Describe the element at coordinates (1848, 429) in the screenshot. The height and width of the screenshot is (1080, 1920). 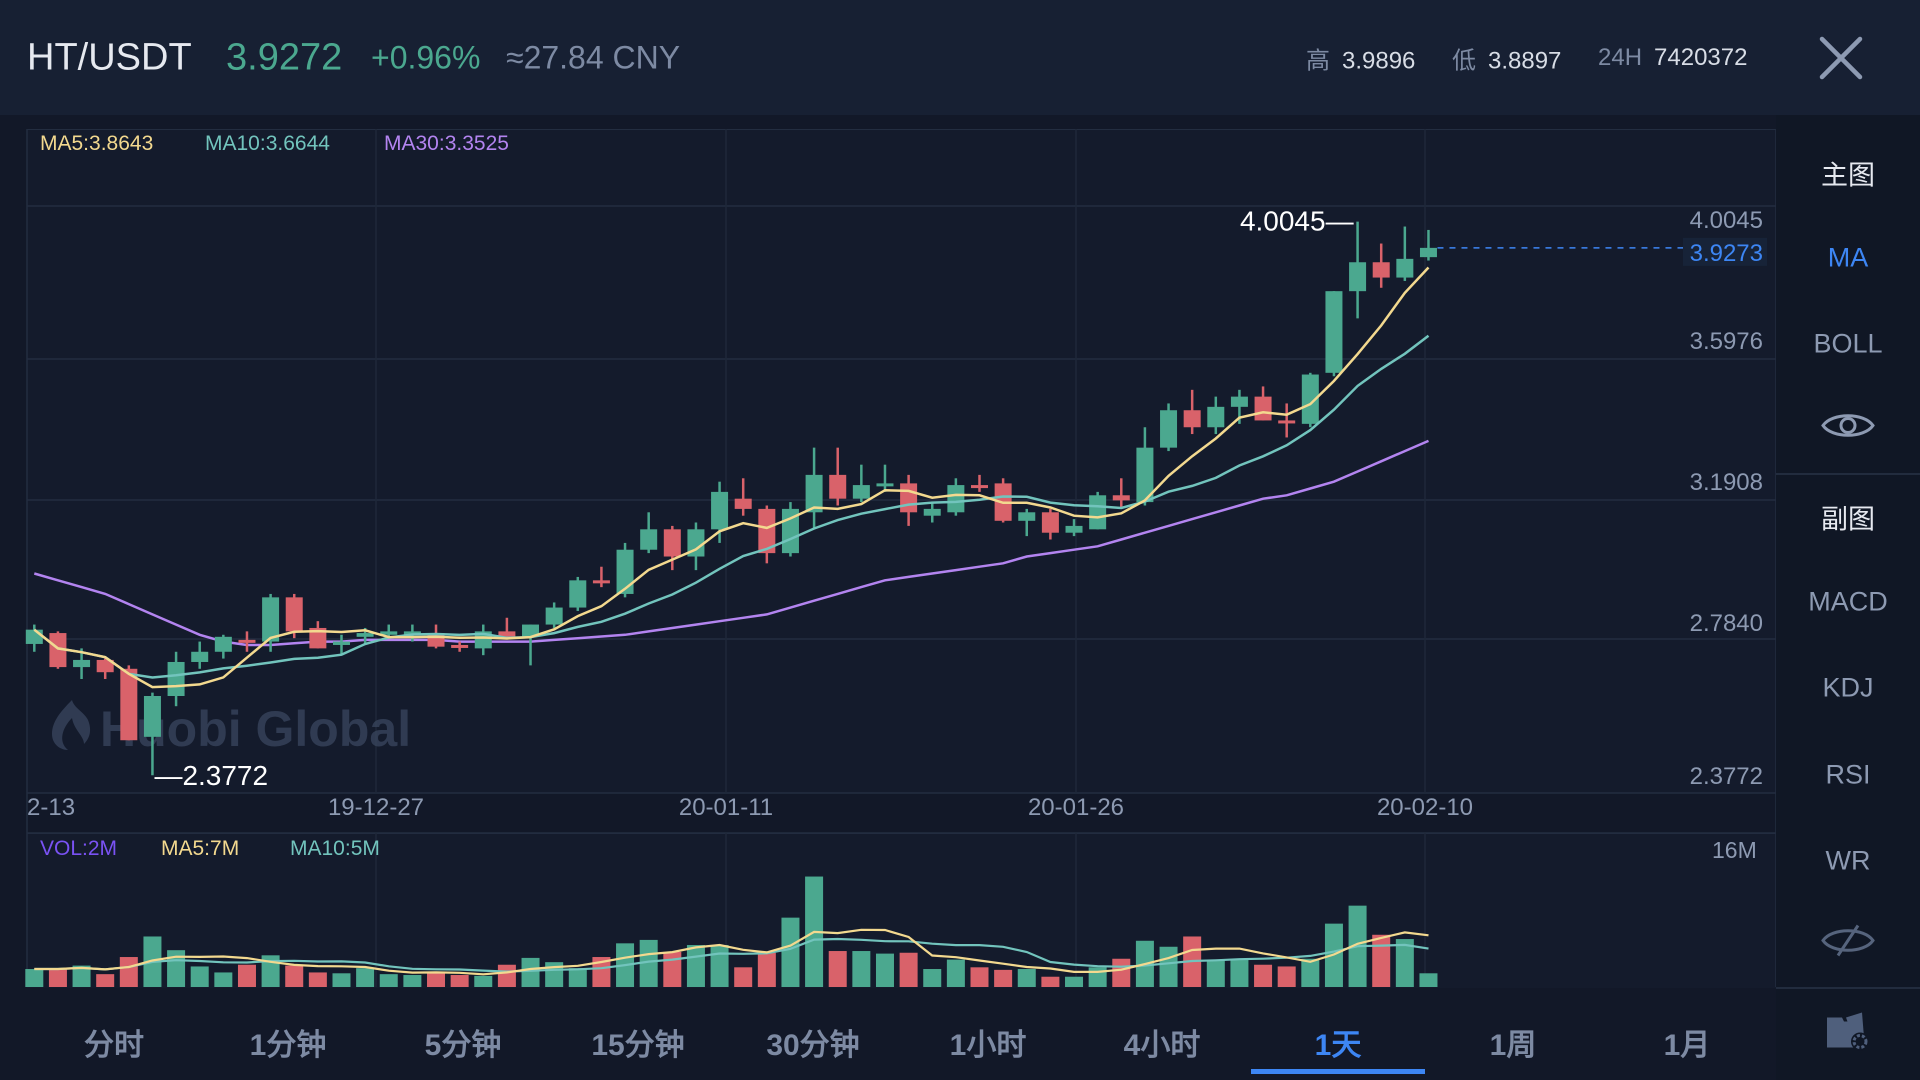
I see `show-main-indicator-button` at that location.